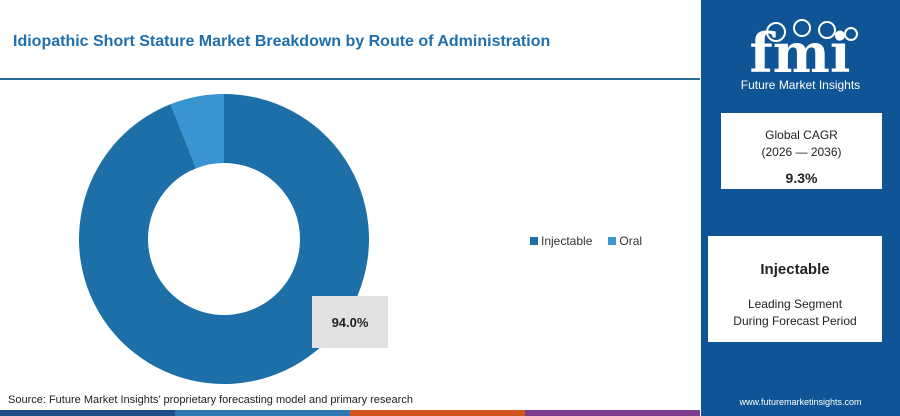 Image resolution: width=900 pixels, height=416 pixels. Describe the element at coordinates (350, 322) in the screenshot. I see `data-label-injectable: 94.0%` at that location.